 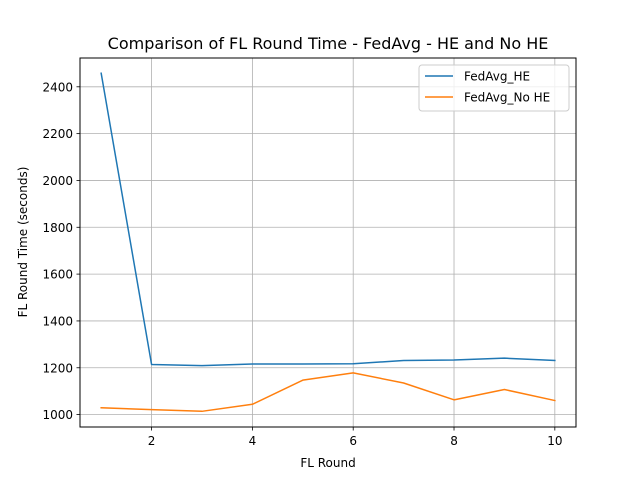 What do you see at coordinates (23, 242) in the screenshot?
I see `y-axis-label: FL Round Time (seconds)` at bounding box center [23, 242].